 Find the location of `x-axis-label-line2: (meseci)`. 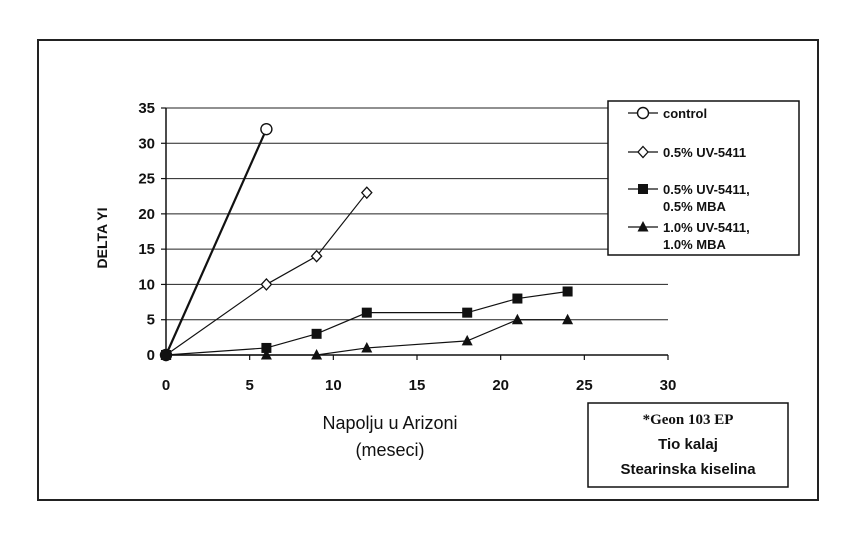

x-axis-label-line2: (meseci) is located at coordinates (389, 450).